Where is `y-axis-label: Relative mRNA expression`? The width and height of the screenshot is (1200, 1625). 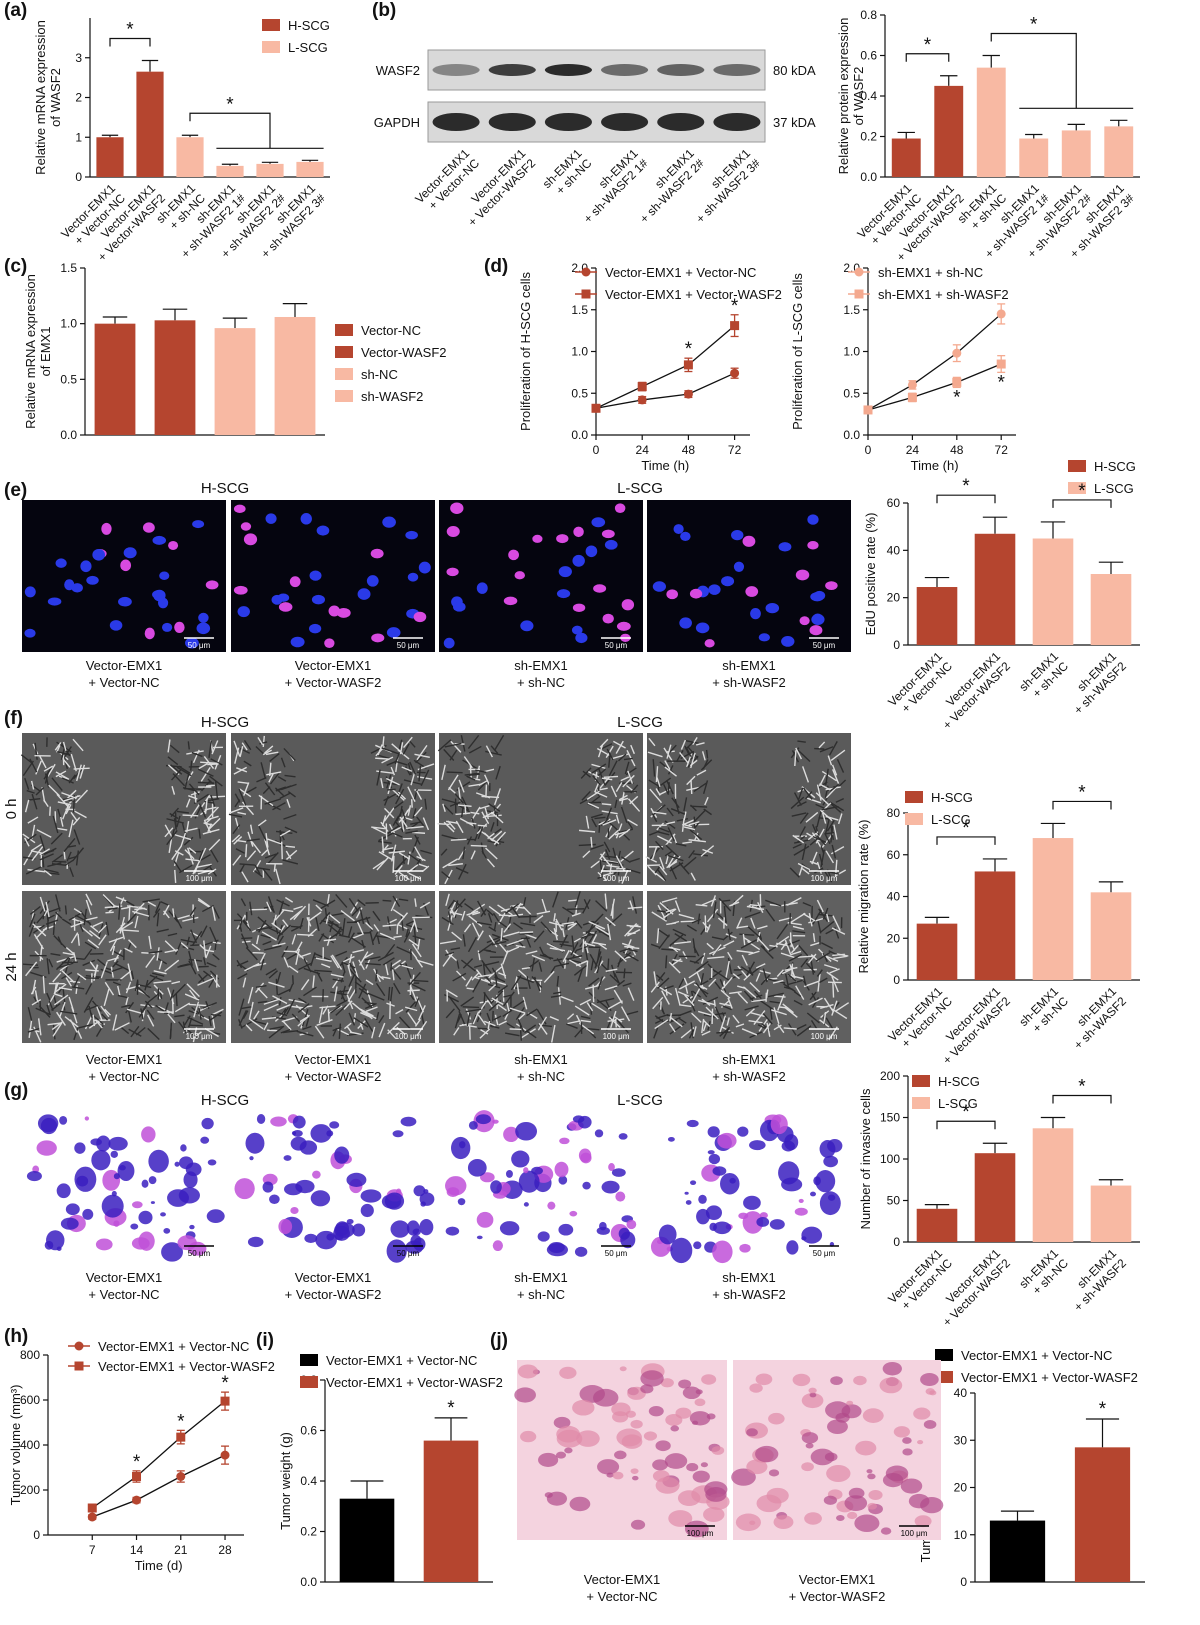
y-axis-label: Relative mRNA expression is located at coordinates (40, 97).